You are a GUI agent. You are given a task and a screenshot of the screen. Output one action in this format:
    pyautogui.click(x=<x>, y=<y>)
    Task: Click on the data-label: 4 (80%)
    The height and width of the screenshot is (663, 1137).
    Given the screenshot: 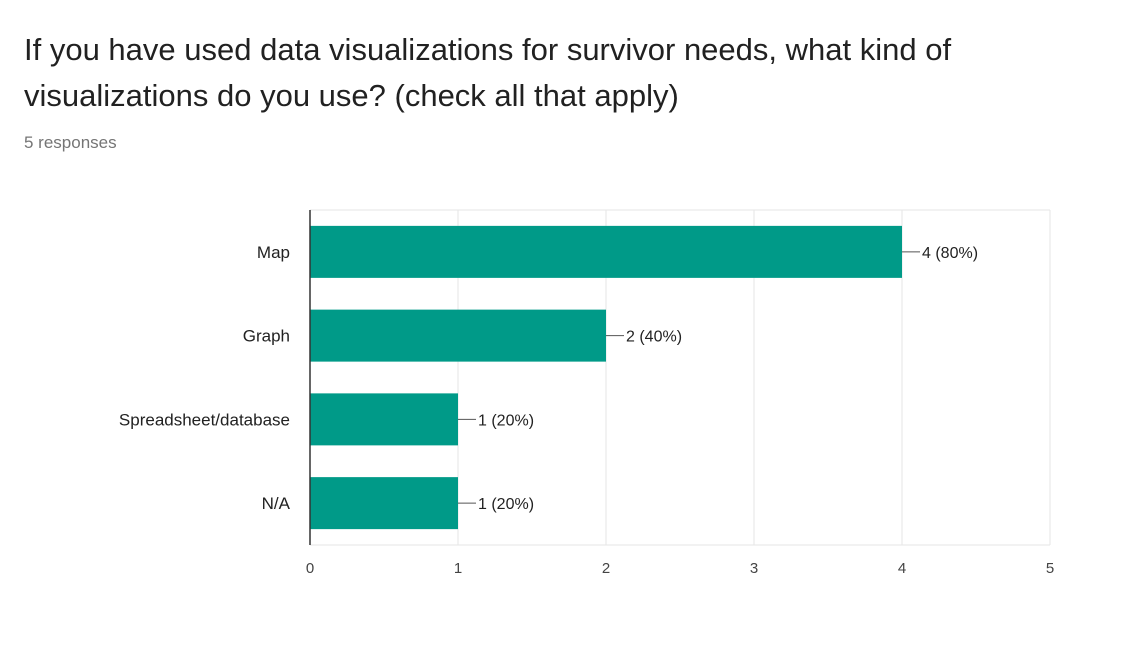 What is the action you would take?
    pyautogui.click(x=950, y=253)
    